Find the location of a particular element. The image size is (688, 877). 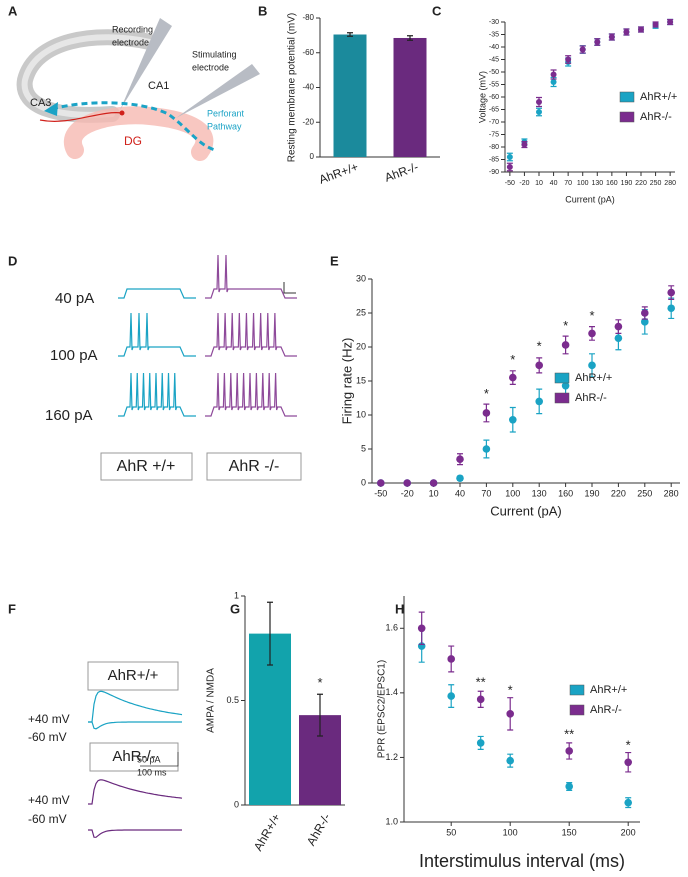

y-tick-label: 0 is located at coordinates (236, 804).